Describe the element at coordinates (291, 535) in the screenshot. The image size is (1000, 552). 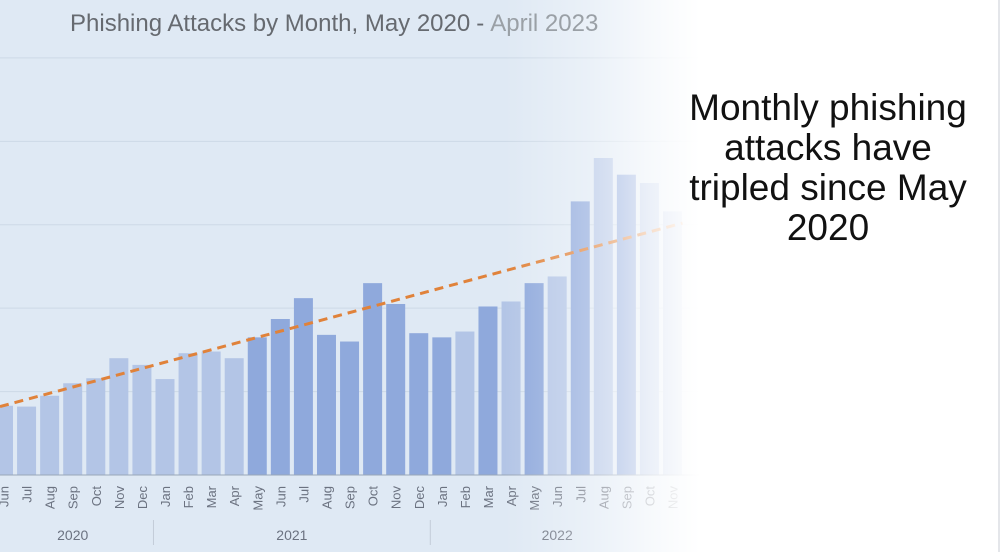
I see `year-label: 2021` at that location.